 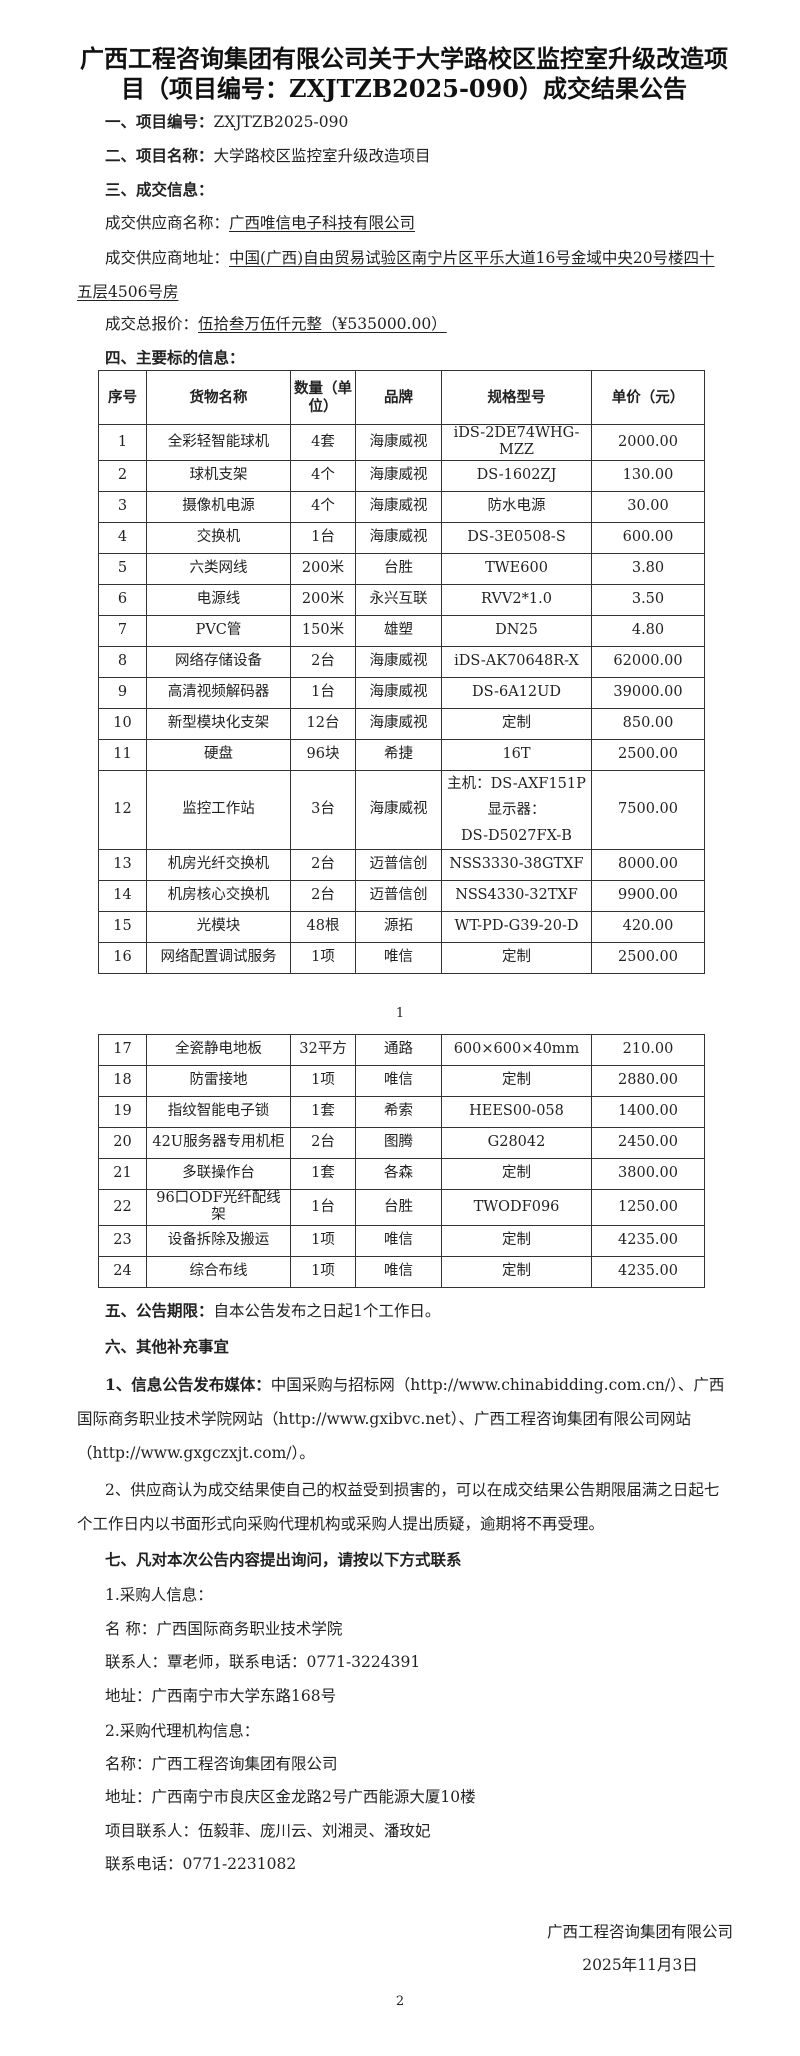 What do you see at coordinates (218, 1143) in the screenshot?
I see `cell-goods-name: 42U服务器专用机柜` at bounding box center [218, 1143].